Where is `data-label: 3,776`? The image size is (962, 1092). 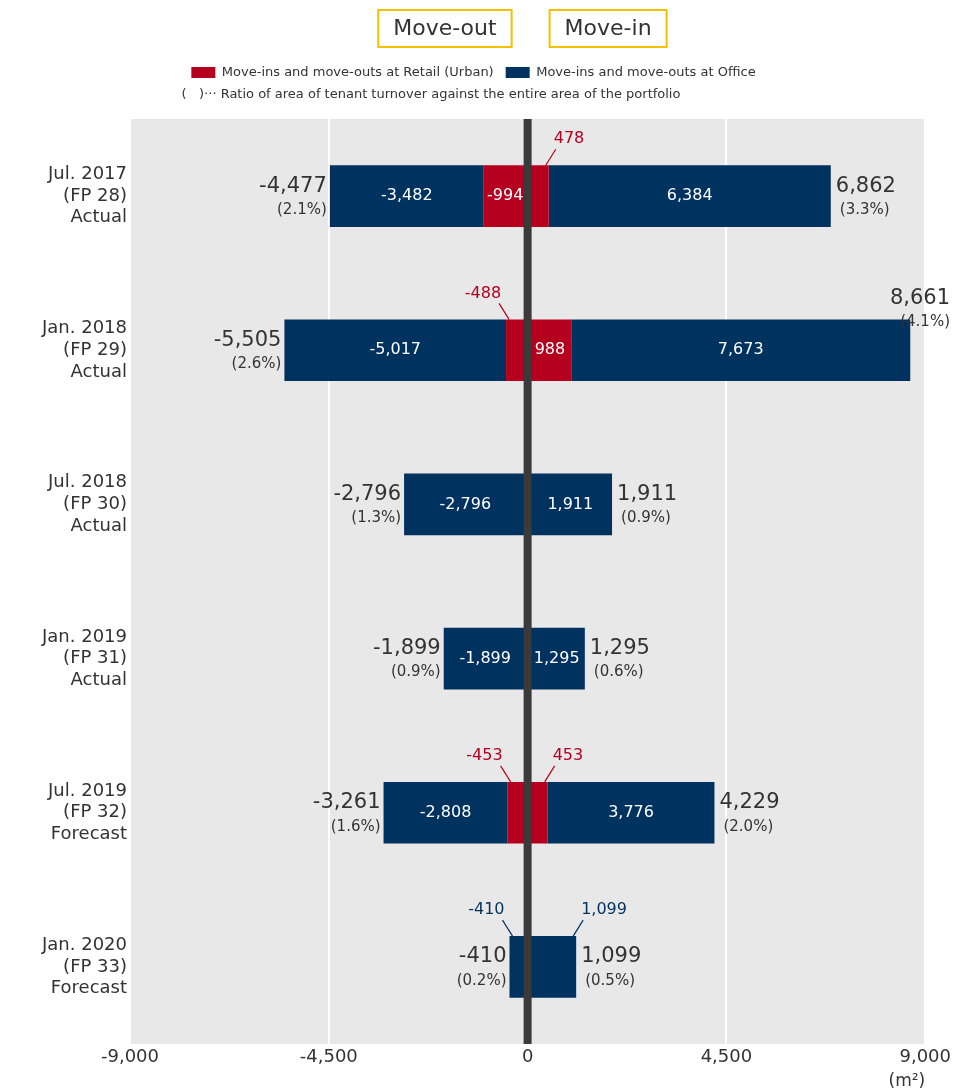
data-label: 3,776 is located at coordinates (631, 811).